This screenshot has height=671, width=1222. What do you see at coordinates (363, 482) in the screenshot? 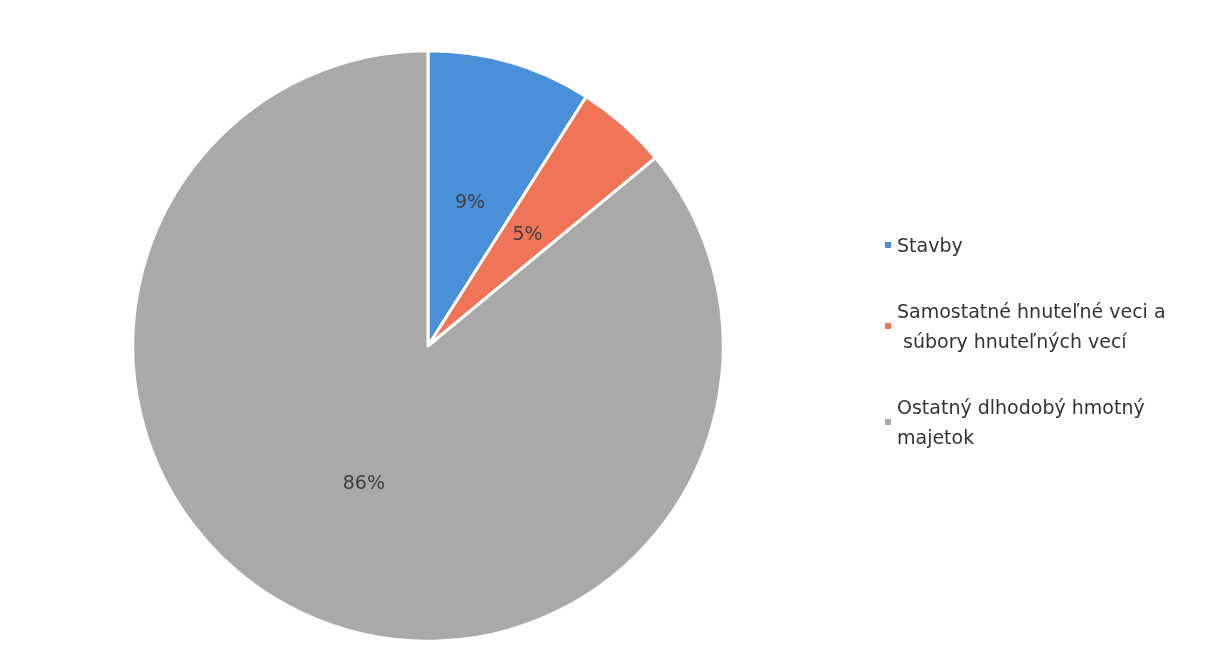
I see `data-label: 86%` at bounding box center [363, 482].